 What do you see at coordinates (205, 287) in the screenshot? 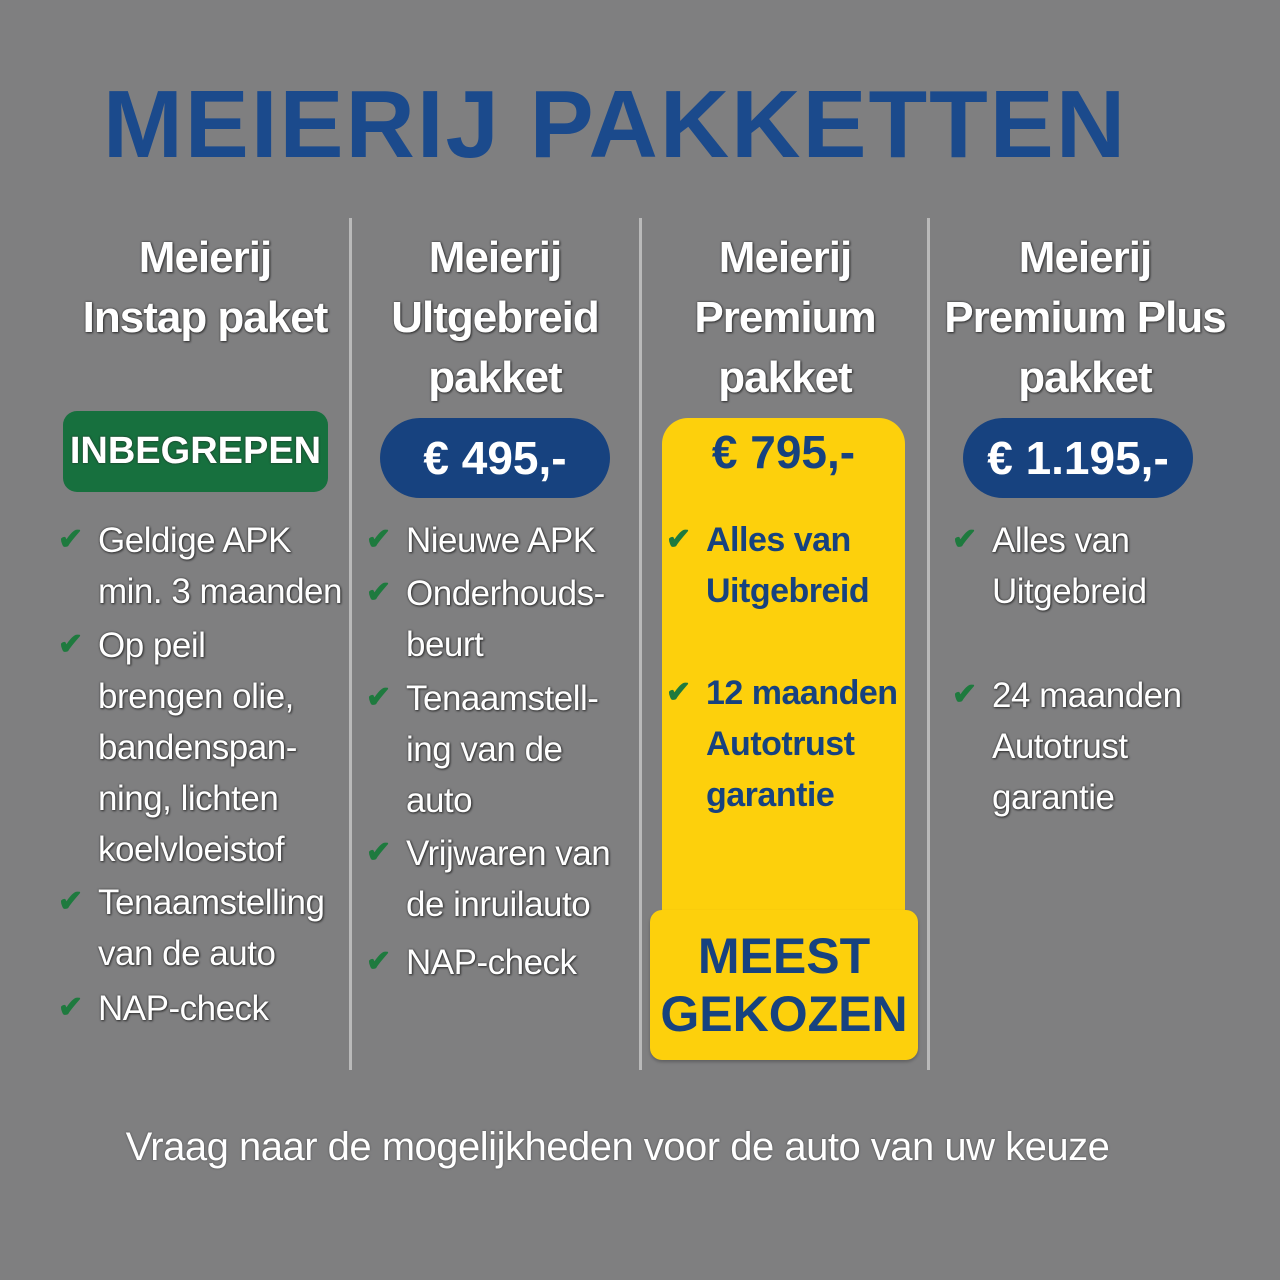
I see `package-title-instap: Meierij Instap paket` at bounding box center [205, 287].